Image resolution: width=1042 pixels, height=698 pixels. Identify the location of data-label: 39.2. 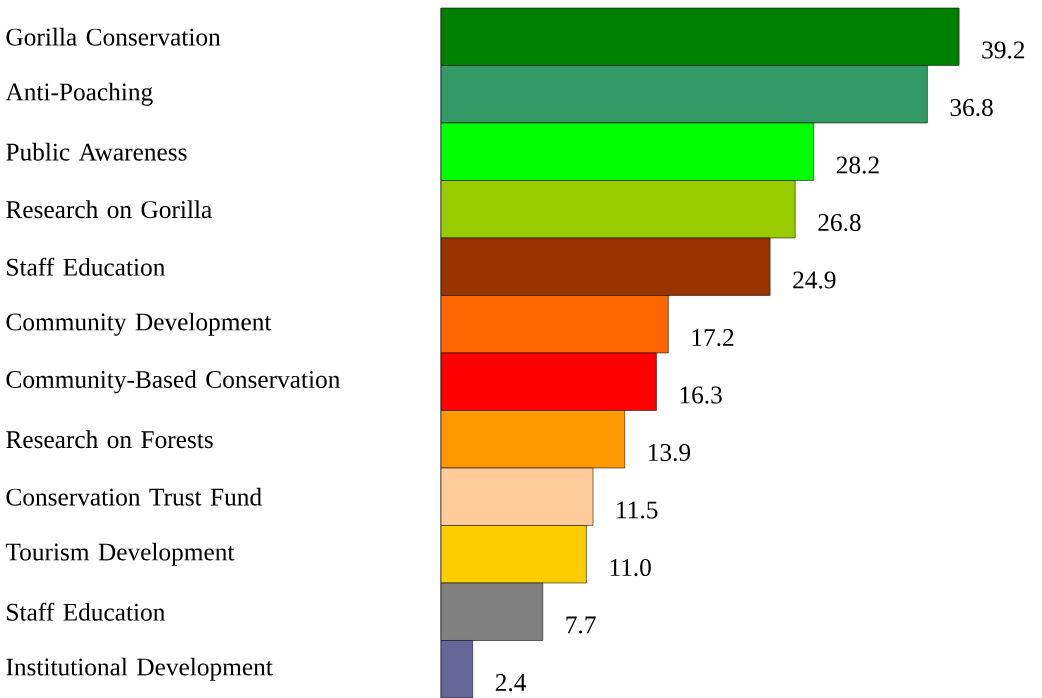
(1003, 50).